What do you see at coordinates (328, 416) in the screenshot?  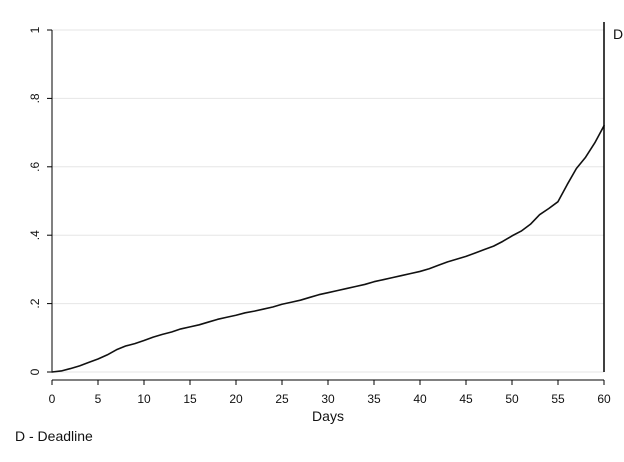 I see `x-axis-title: Days` at bounding box center [328, 416].